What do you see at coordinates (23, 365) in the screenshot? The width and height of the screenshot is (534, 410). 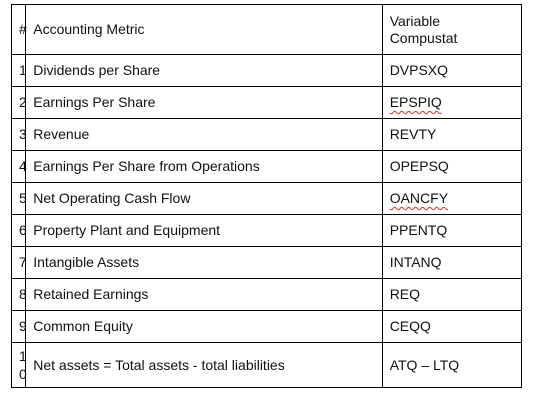 I see `row-num-text: 10` at bounding box center [23, 365].